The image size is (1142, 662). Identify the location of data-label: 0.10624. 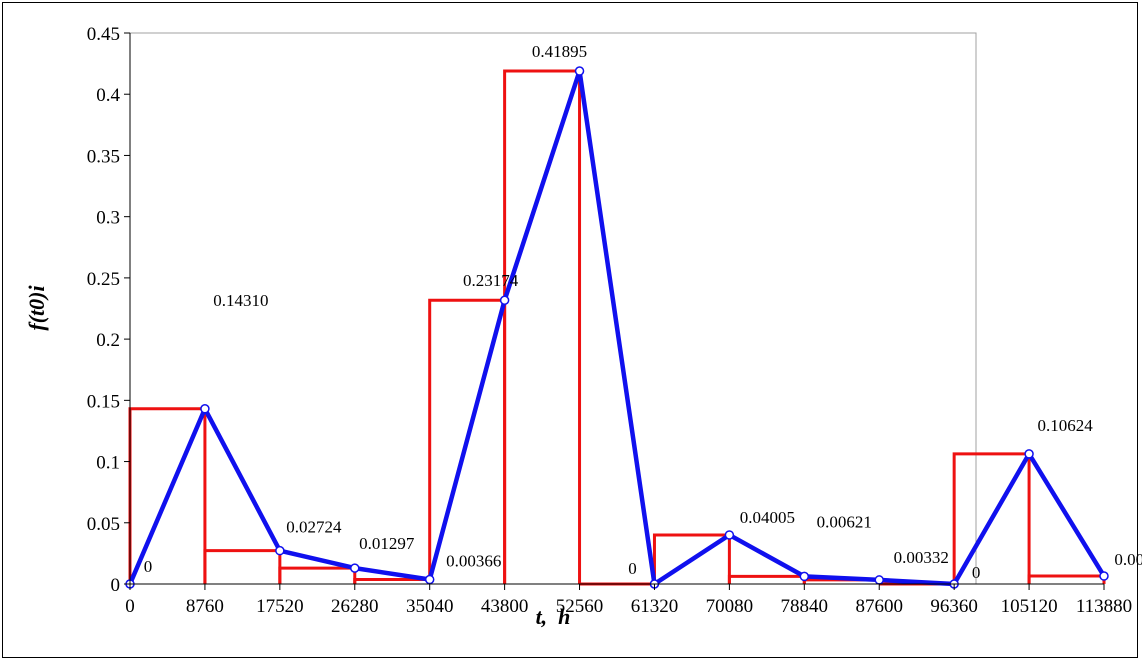
(1065, 425).